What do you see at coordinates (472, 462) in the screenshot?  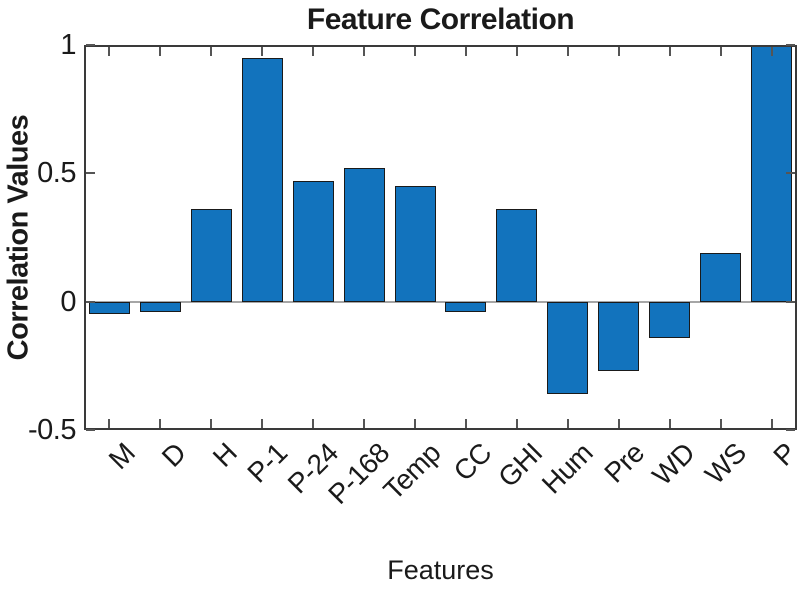 I see `x-tick-label-CC: CC` at bounding box center [472, 462].